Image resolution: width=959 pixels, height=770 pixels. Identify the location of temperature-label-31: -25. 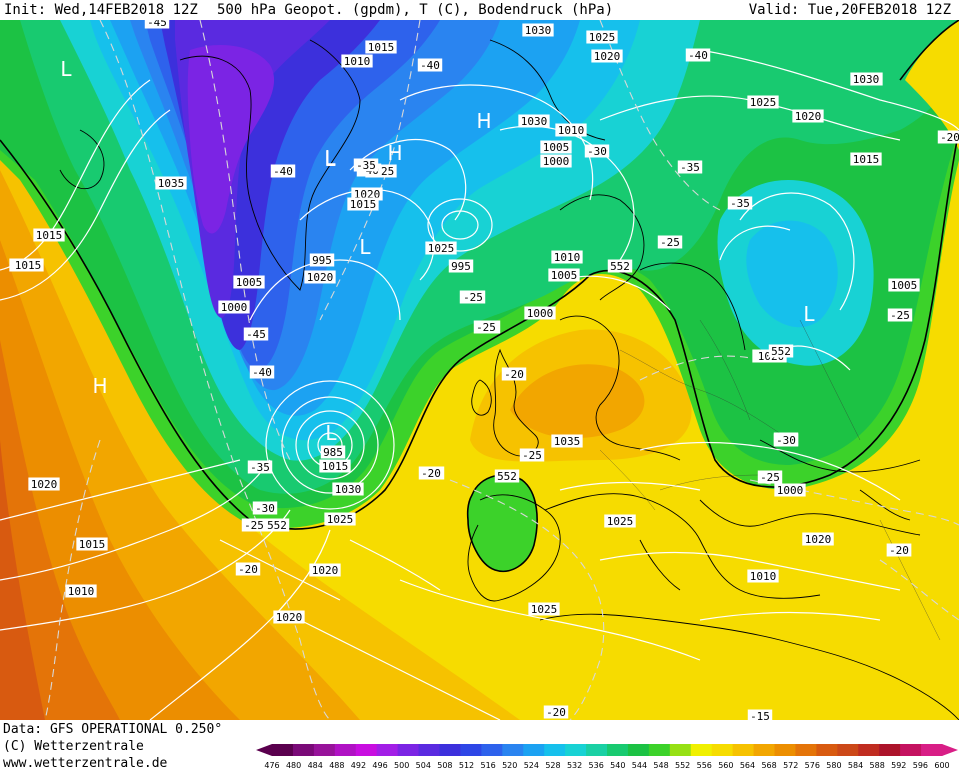
(486, 327).